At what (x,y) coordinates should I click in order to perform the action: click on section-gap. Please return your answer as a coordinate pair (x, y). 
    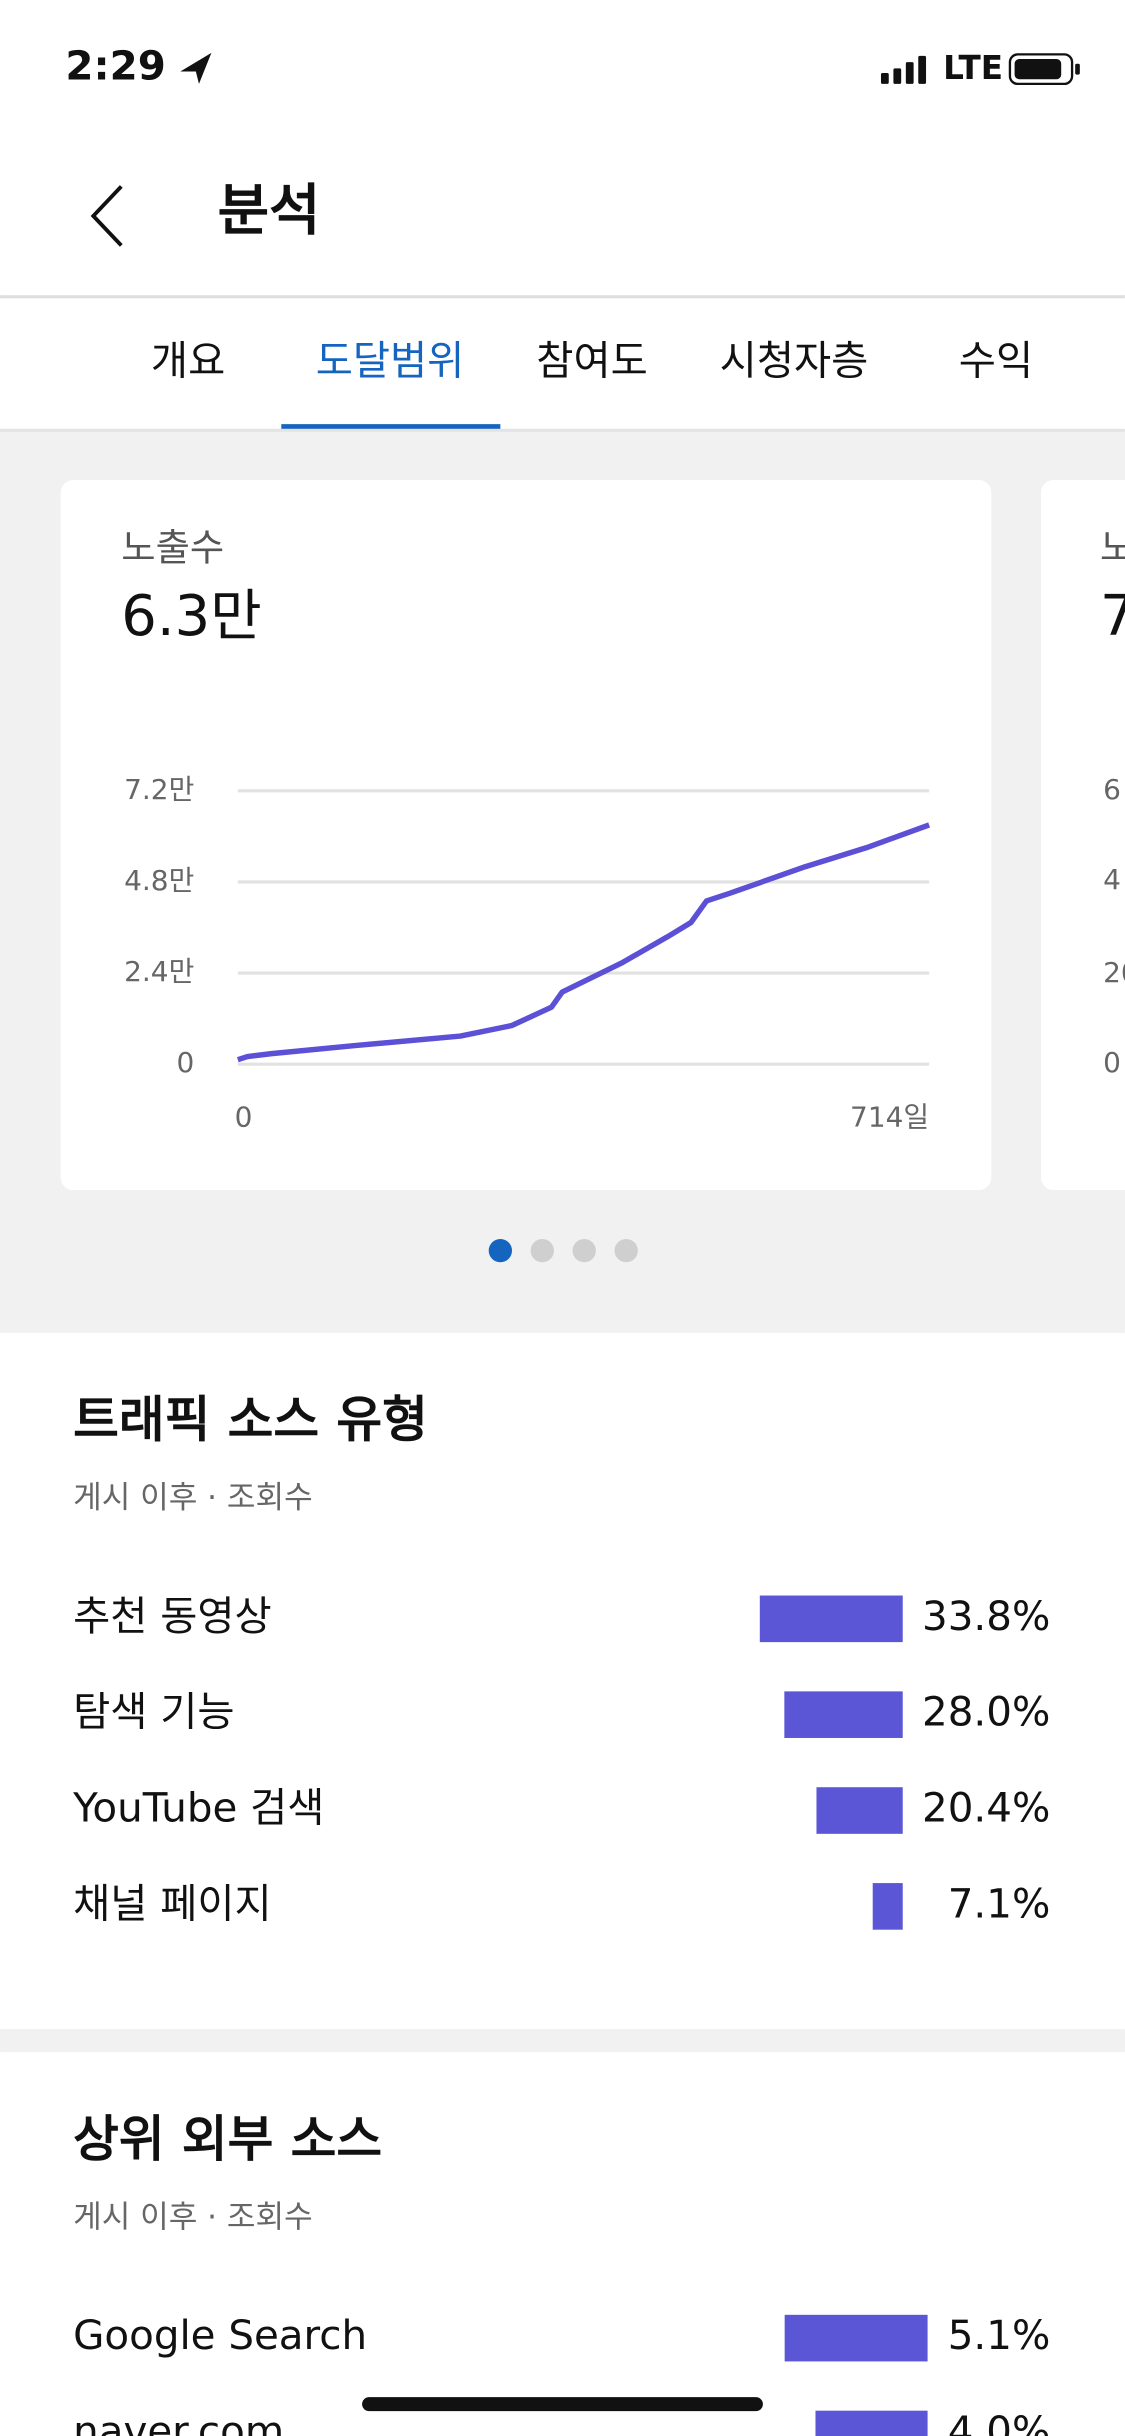
    Looking at the image, I should click on (562, 2040).